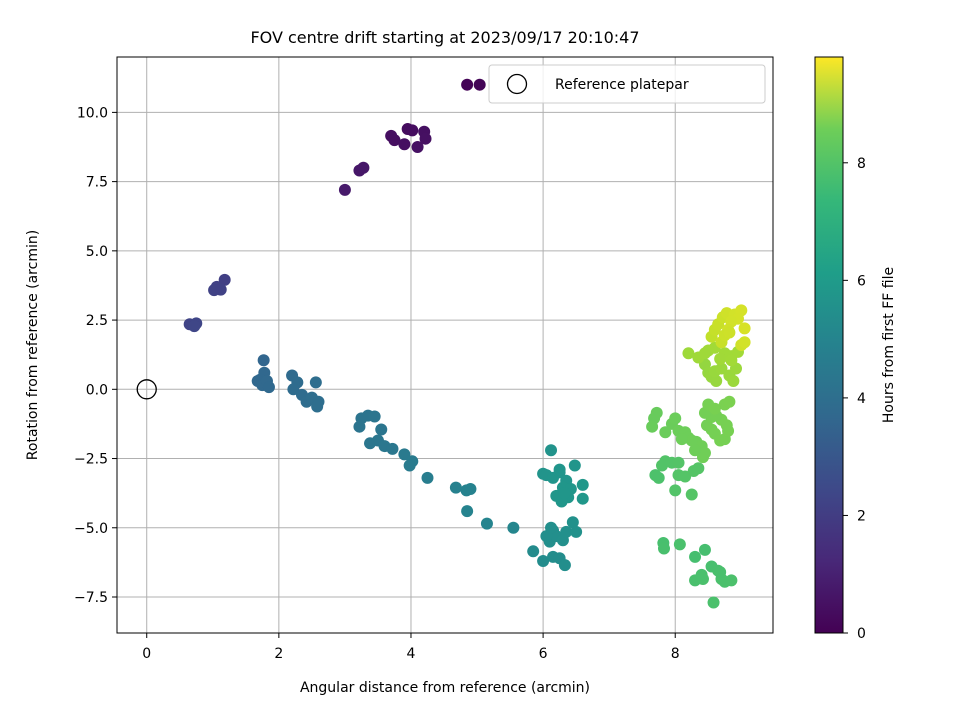 The height and width of the screenshot is (720, 960). Describe the element at coordinates (861, 281) in the screenshot. I see `colorbar-tick-label: 6` at that location.